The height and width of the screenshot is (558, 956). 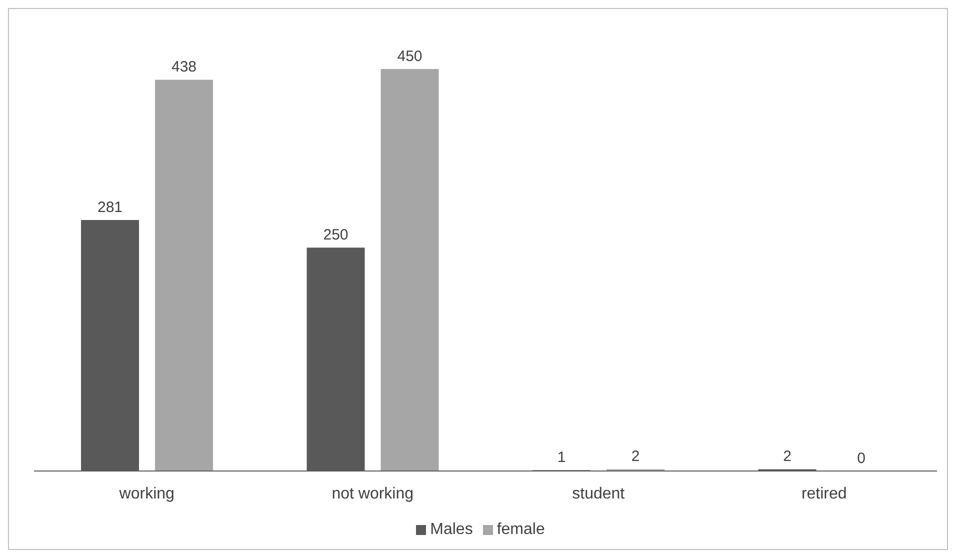 I want to click on legend-label: female, so click(x=520, y=529).